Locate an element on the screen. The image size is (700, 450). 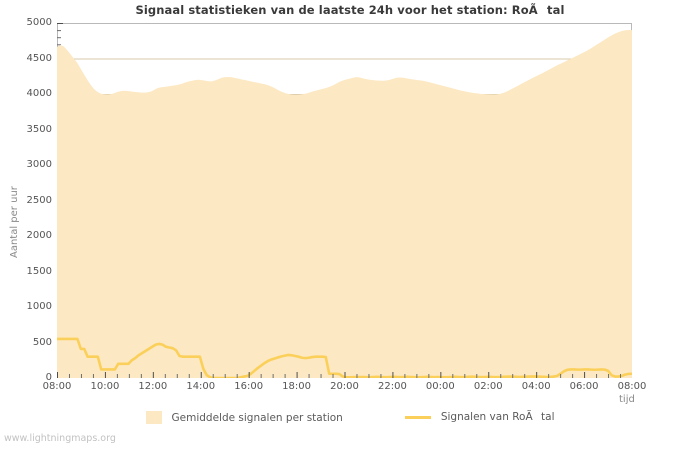
legend-entry: Gemiddelde signalen per station is located at coordinates (244, 417).